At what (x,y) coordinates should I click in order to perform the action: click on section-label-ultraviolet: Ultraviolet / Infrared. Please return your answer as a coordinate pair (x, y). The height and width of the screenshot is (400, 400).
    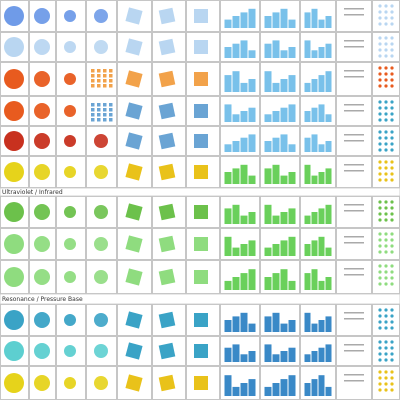
    Looking at the image, I should click on (32, 192).